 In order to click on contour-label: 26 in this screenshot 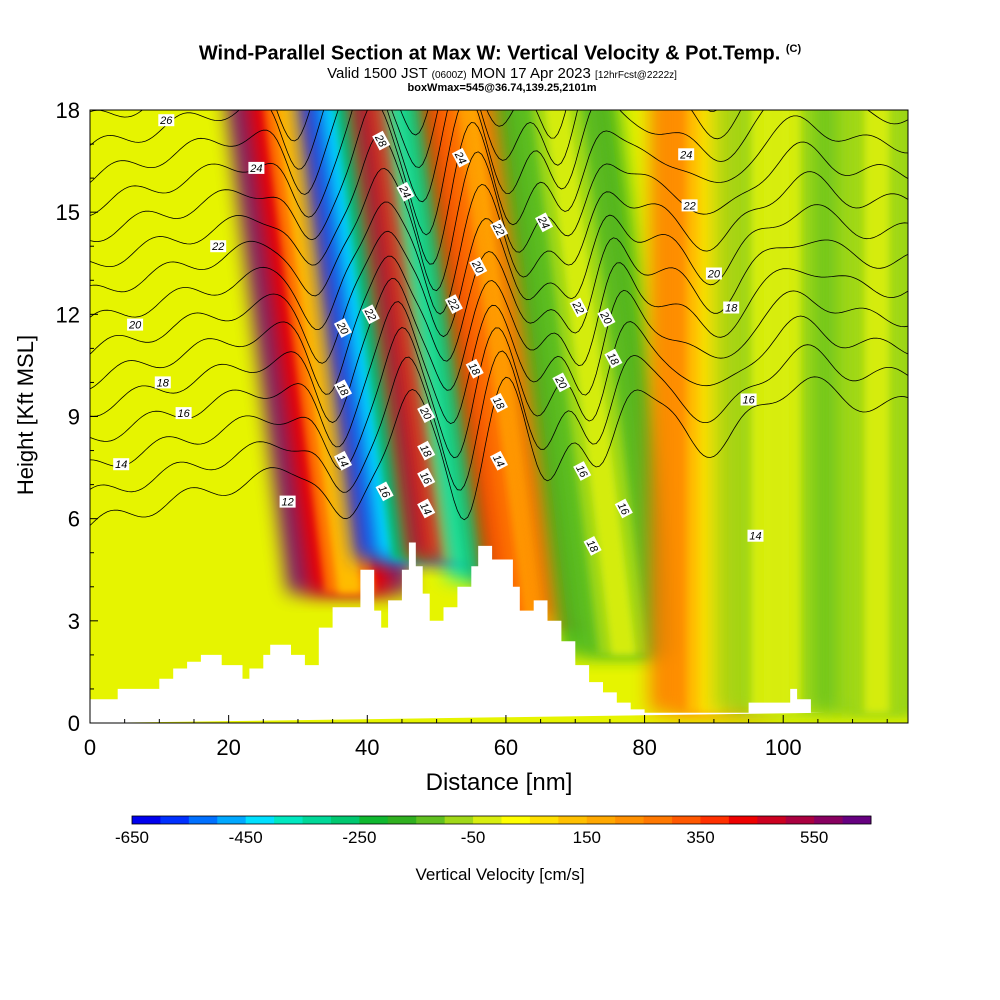, I will do `click(166, 120)`.